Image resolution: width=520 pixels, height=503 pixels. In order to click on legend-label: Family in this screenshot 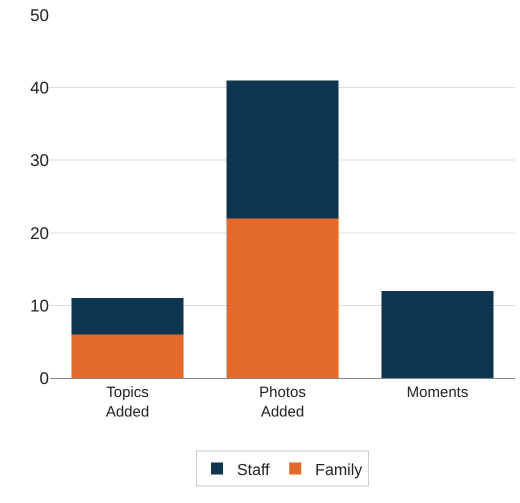, I will do `click(338, 470)`.